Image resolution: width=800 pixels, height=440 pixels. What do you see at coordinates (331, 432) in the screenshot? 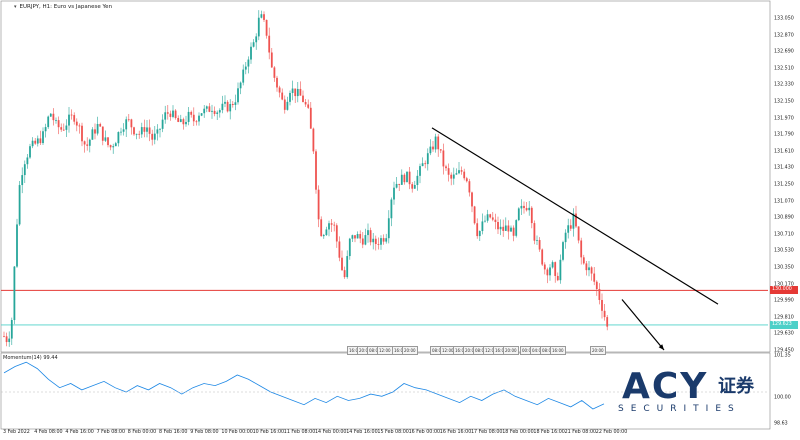
I see `time-tick-label: 14 Feb 00:00` at bounding box center [331, 432].